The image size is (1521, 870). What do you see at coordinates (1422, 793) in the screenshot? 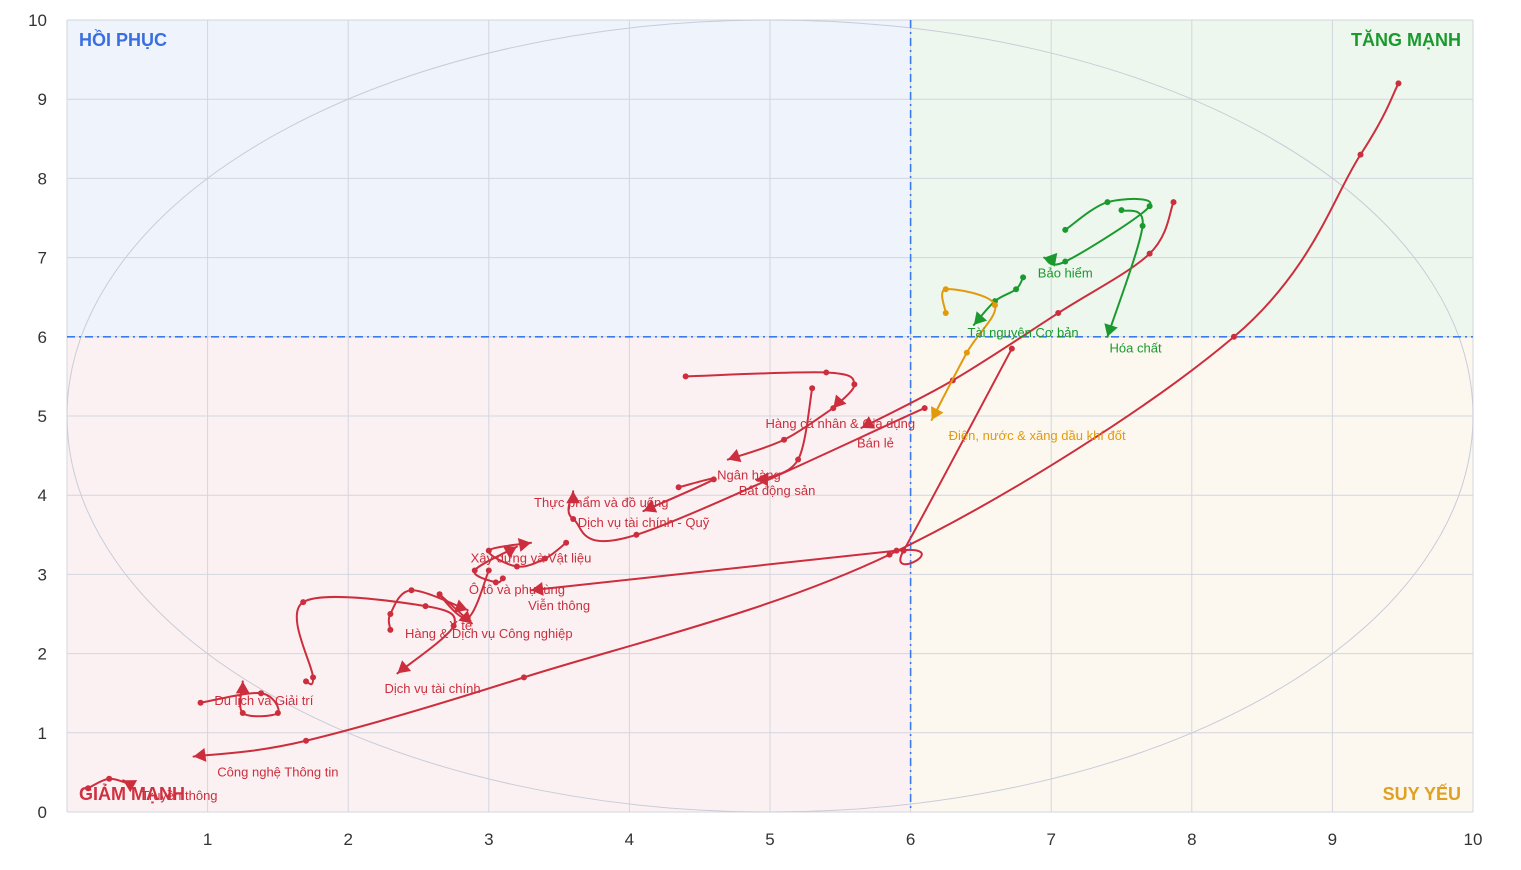
I see `quadrant-label-bottom-right: SUY YẾU` at bounding box center [1422, 793].